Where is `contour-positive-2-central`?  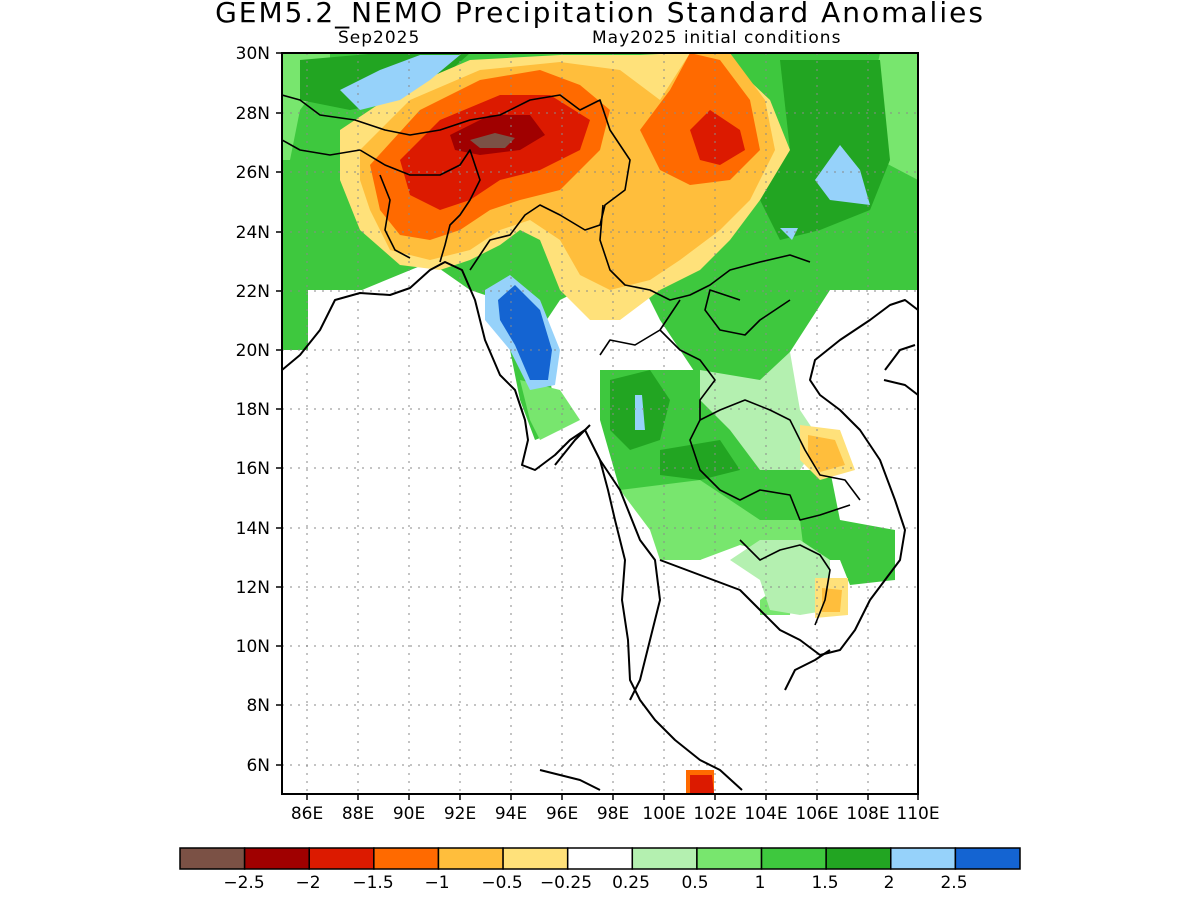 contour-positive-2-central is located at coordinates (640, 412).